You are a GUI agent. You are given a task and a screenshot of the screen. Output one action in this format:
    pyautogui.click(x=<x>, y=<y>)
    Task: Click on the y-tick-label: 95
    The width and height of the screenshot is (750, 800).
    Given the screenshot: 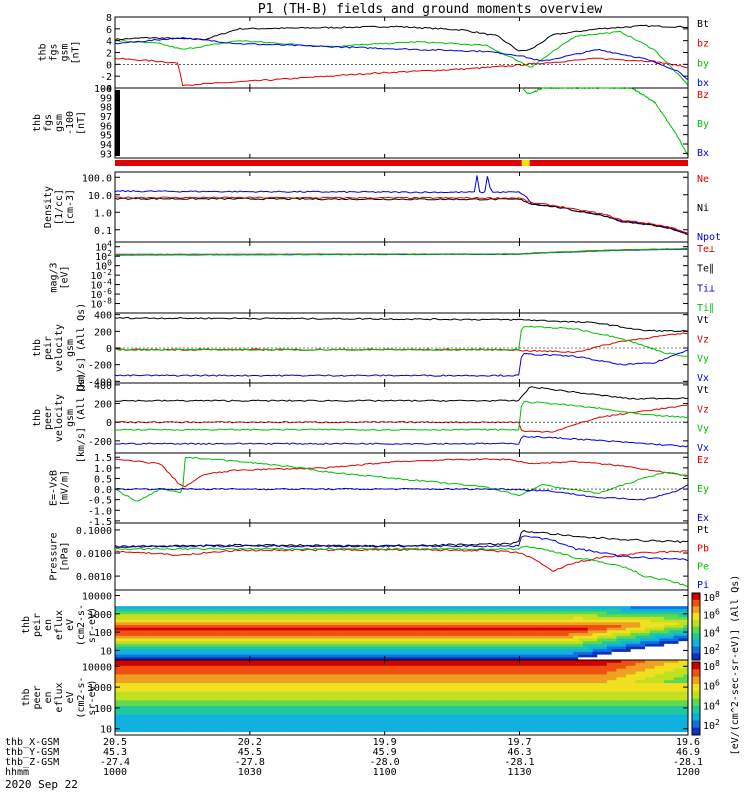 What is the action you would take?
    pyautogui.click(x=106, y=136)
    